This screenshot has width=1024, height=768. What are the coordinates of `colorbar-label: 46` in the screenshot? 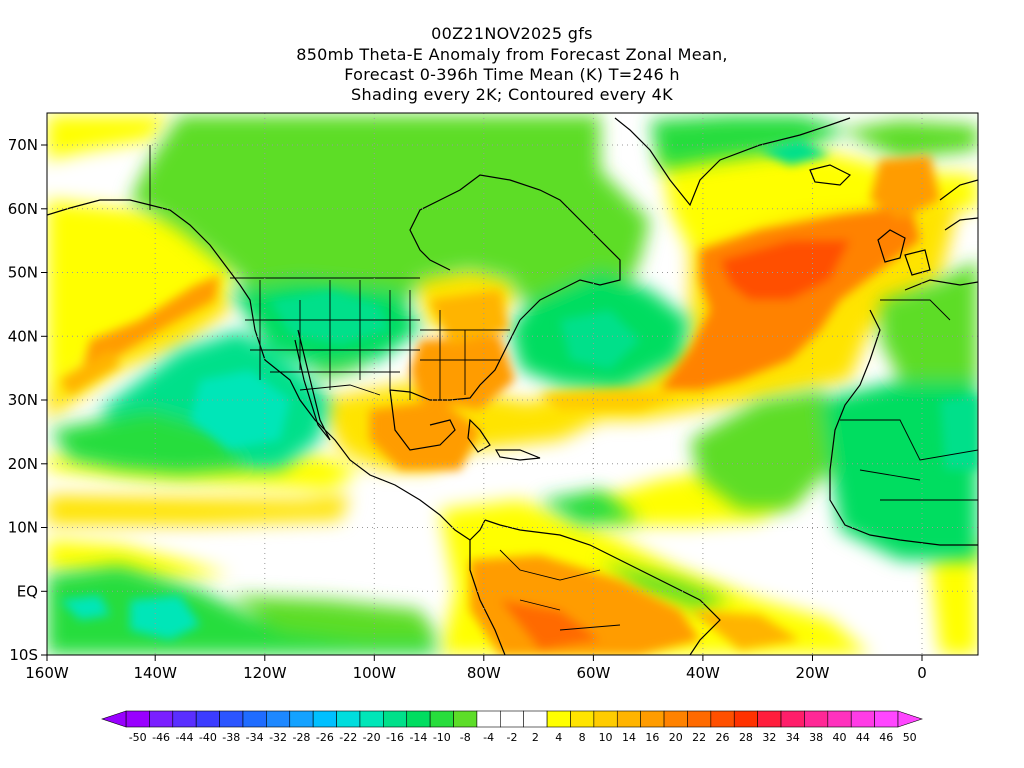 It's located at (886, 737).